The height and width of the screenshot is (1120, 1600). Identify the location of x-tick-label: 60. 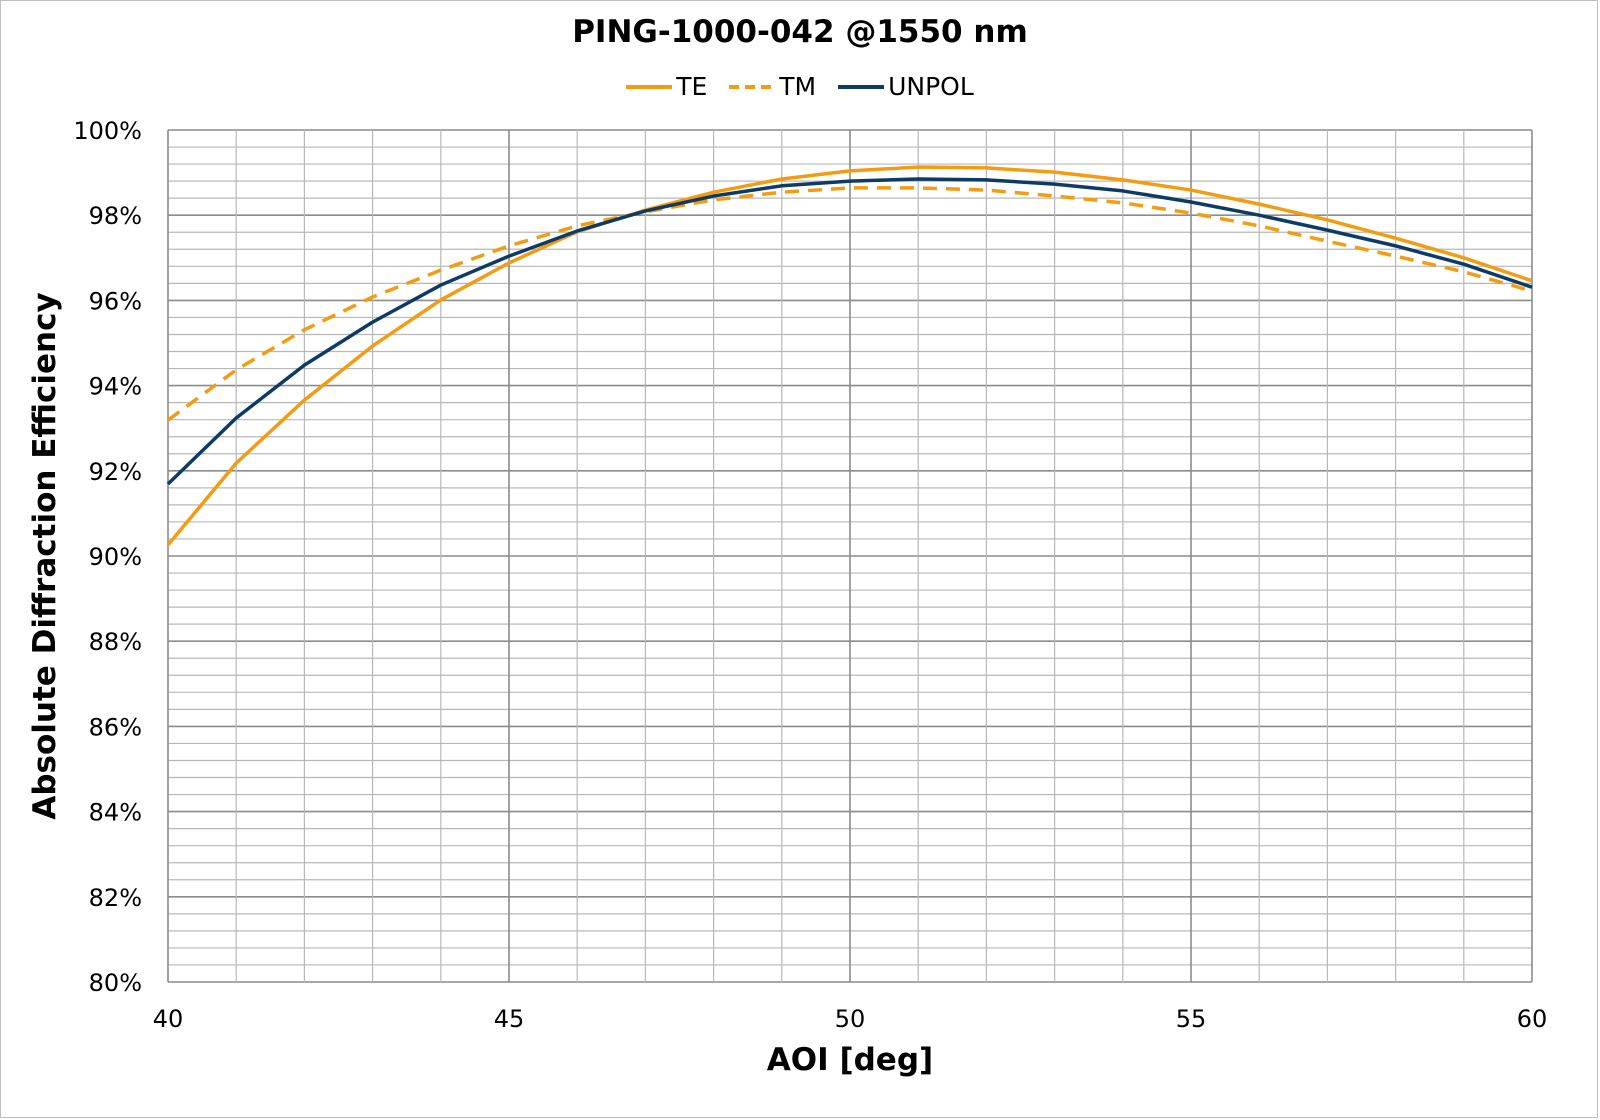
(1532, 1019).